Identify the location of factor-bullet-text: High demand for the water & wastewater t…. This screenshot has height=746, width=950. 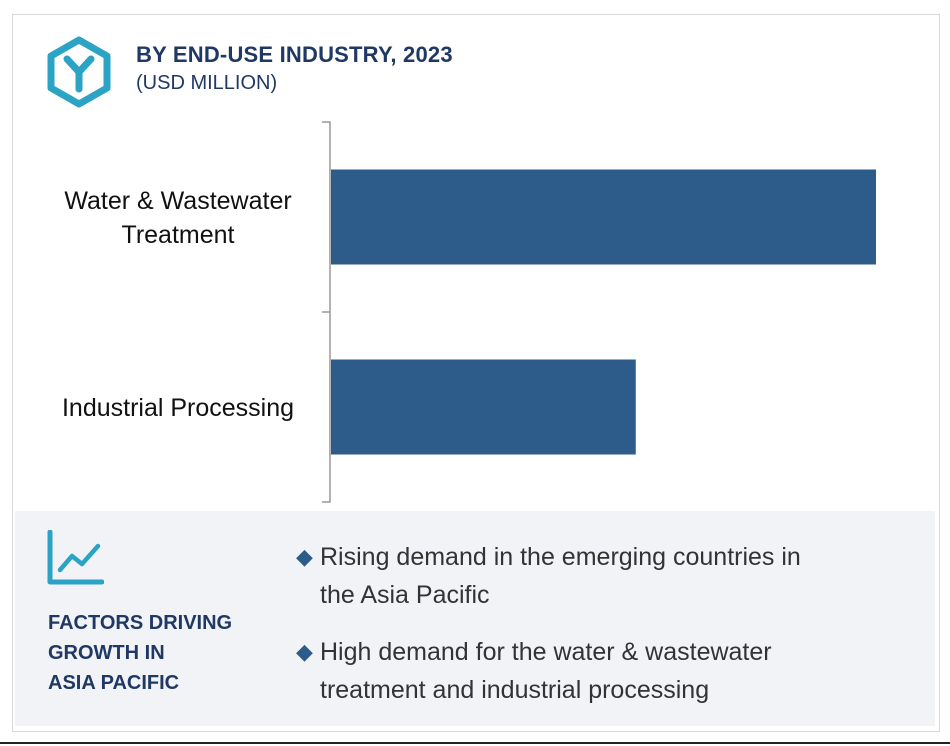
(546, 671).